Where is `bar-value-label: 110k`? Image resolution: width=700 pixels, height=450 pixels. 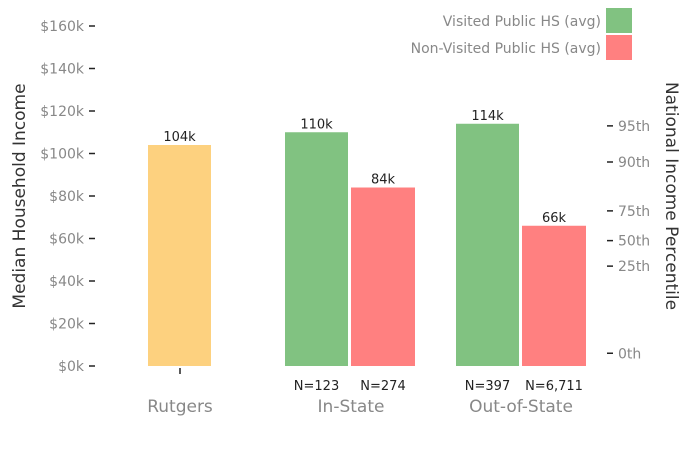
bar-value-label: 110k is located at coordinates (316, 124).